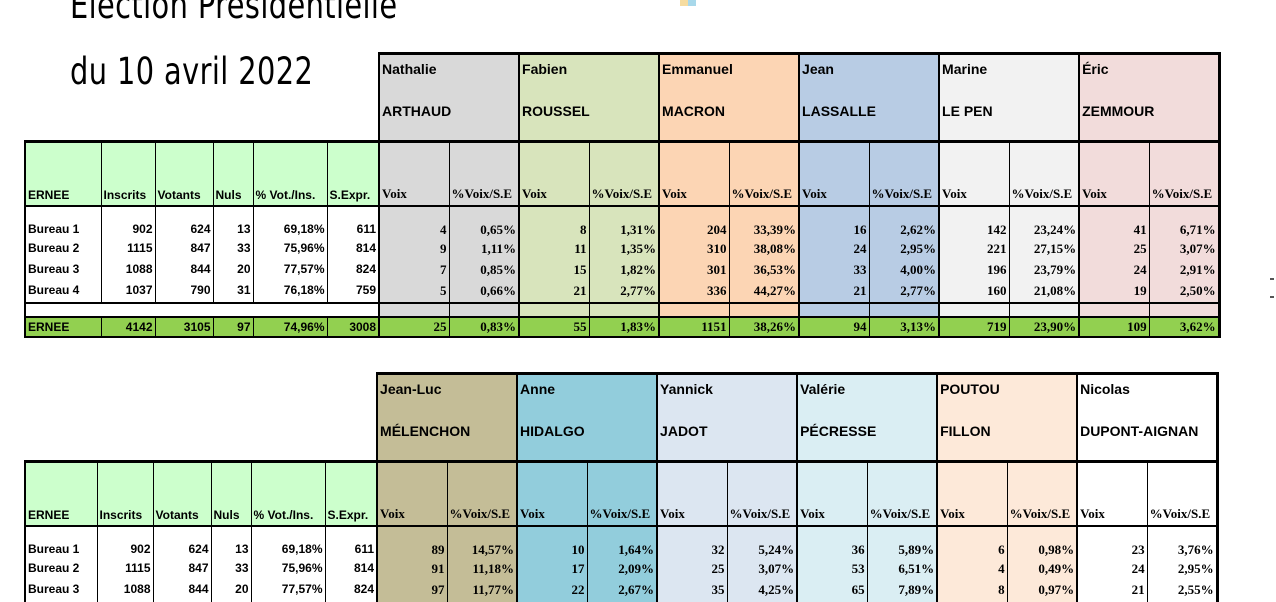 This screenshot has height=602, width=1276. What do you see at coordinates (764, 292) in the screenshot?
I see `cell-pct-voix: 44,27%` at bounding box center [764, 292].